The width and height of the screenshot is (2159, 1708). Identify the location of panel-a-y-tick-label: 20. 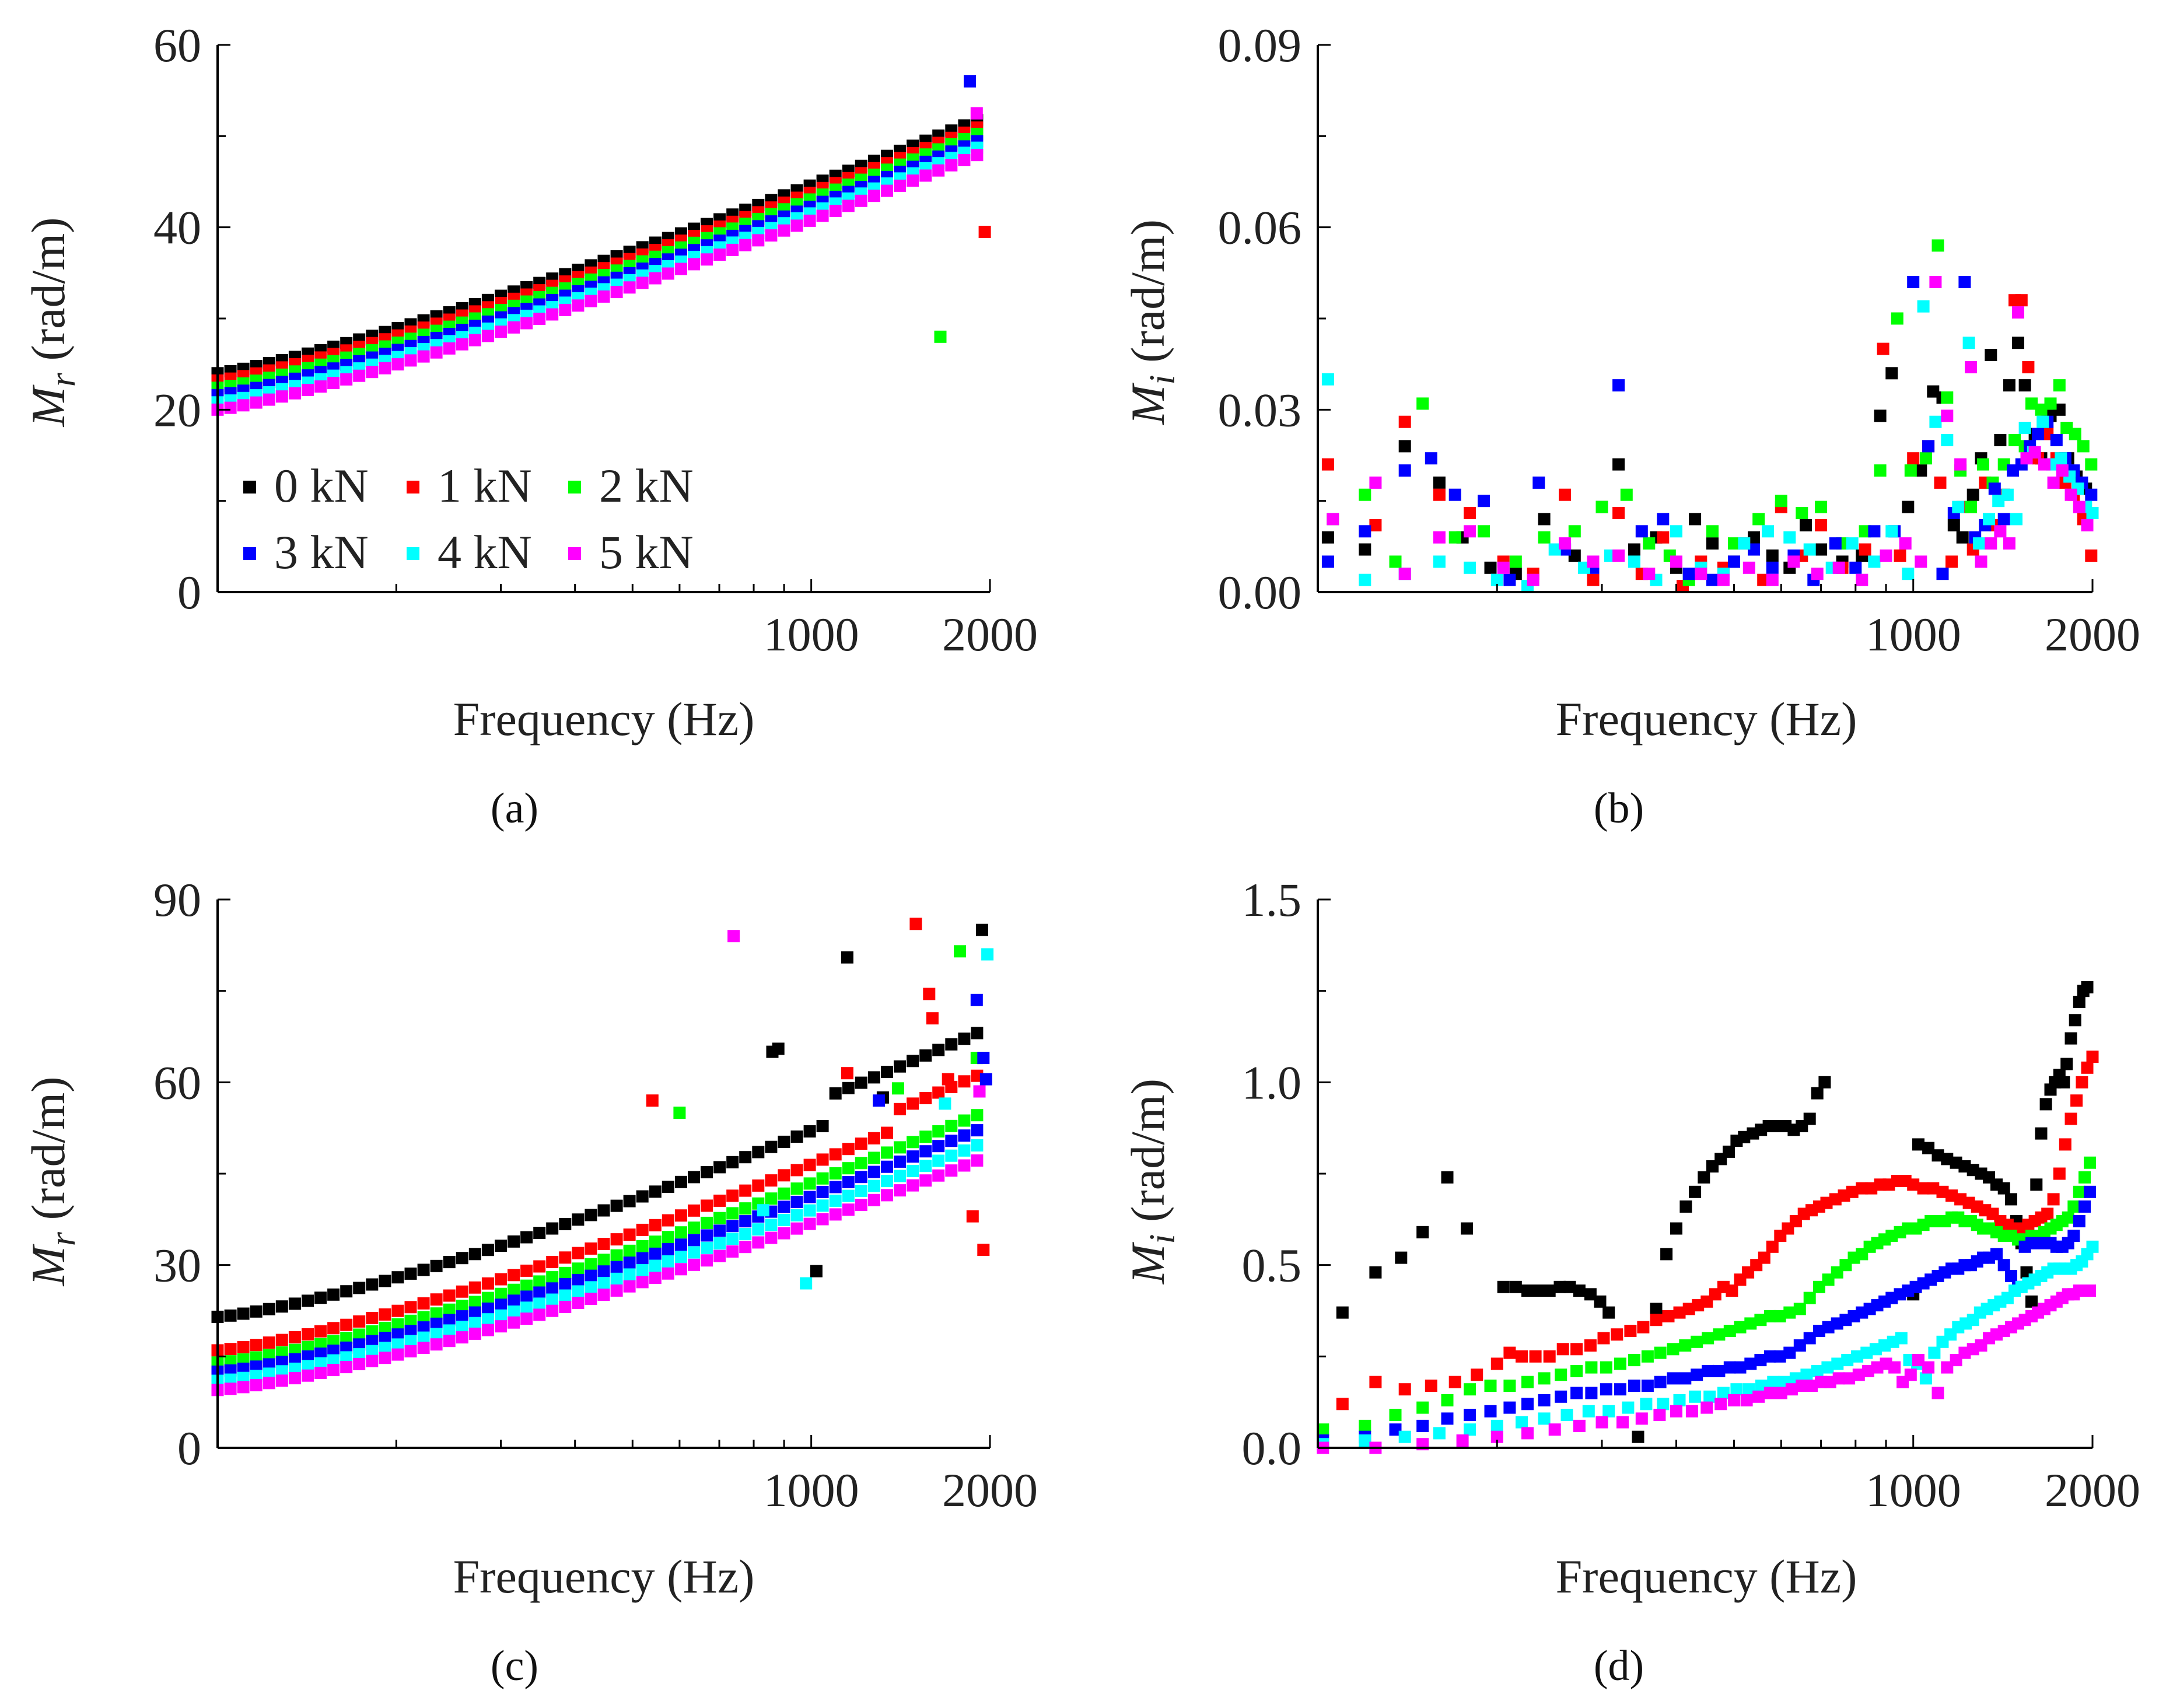
(177, 409).